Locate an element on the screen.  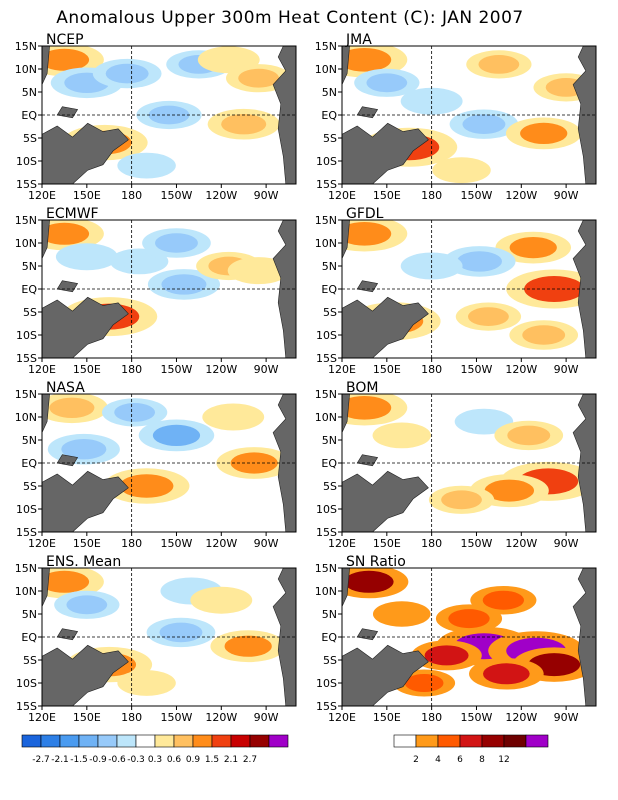
colorbar-label: 2 is located at coordinates (416, 760).